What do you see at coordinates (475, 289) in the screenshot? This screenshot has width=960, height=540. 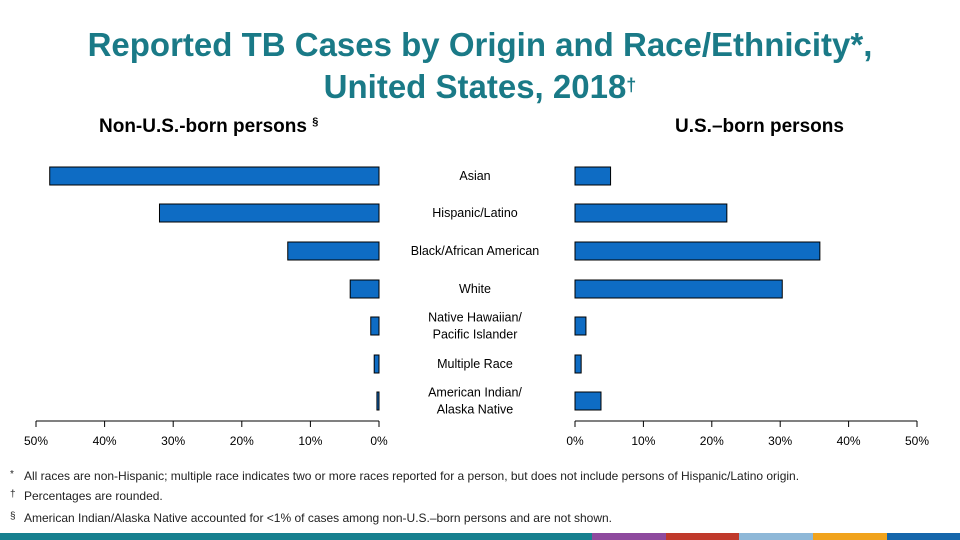 I see `category-label: White` at bounding box center [475, 289].